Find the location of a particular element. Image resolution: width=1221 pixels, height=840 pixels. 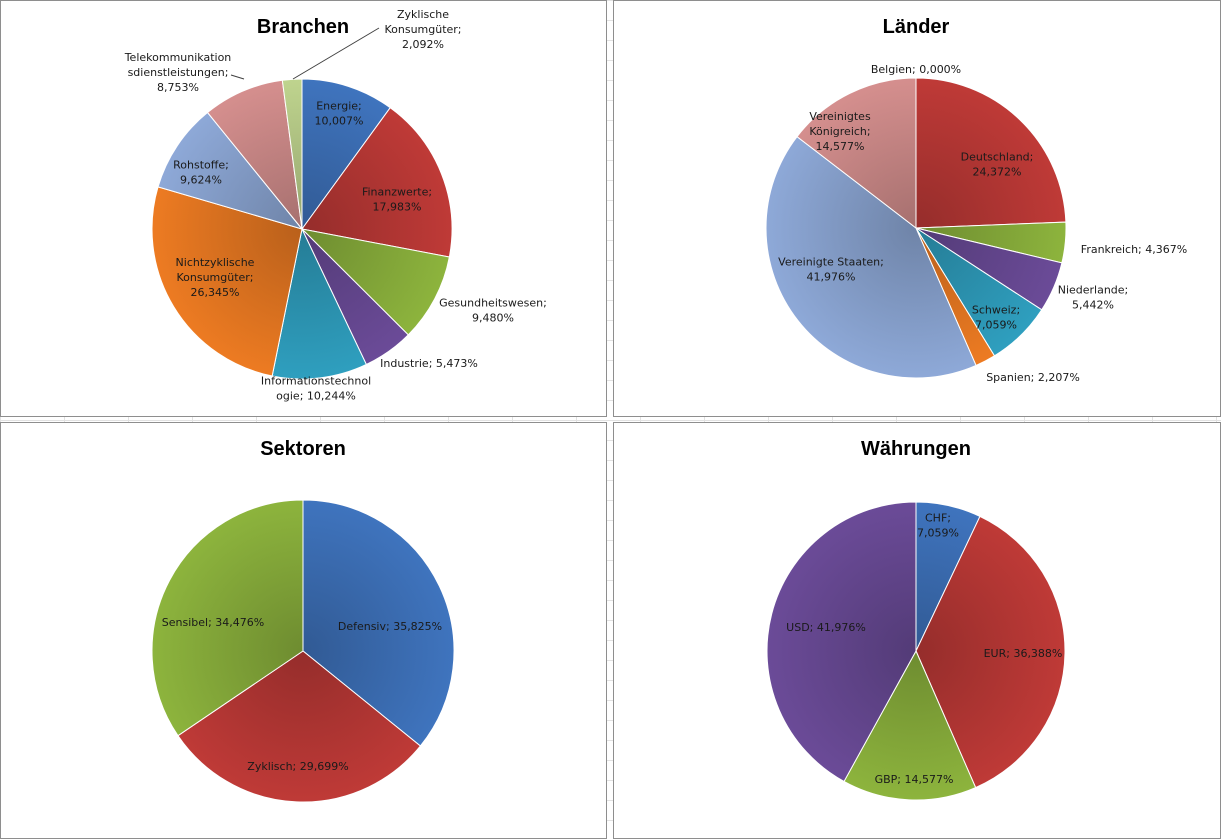

data-label-line: EUR; 36,388% is located at coordinates (1023, 653).